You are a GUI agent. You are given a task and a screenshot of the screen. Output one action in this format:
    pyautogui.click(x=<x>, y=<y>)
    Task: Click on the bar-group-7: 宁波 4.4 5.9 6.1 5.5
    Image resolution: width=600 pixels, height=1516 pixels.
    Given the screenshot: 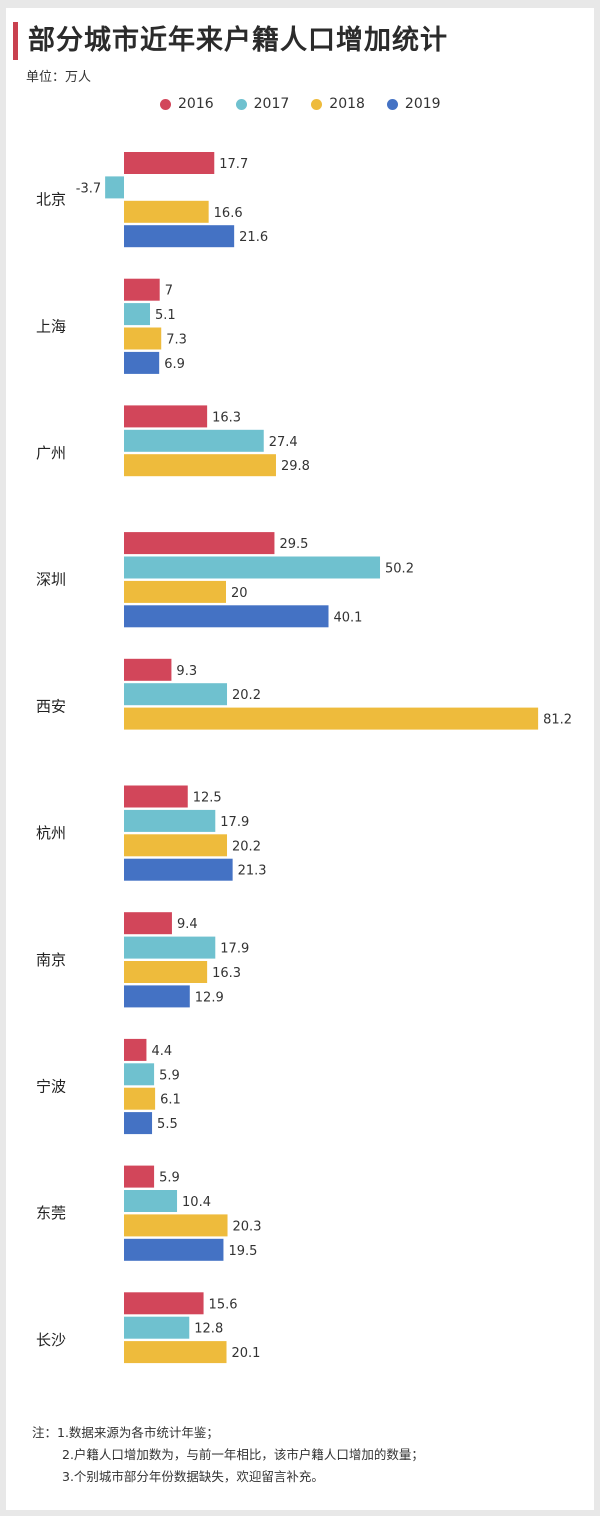 What is the action you would take?
    pyautogui.click(x=108, y=1086)
    